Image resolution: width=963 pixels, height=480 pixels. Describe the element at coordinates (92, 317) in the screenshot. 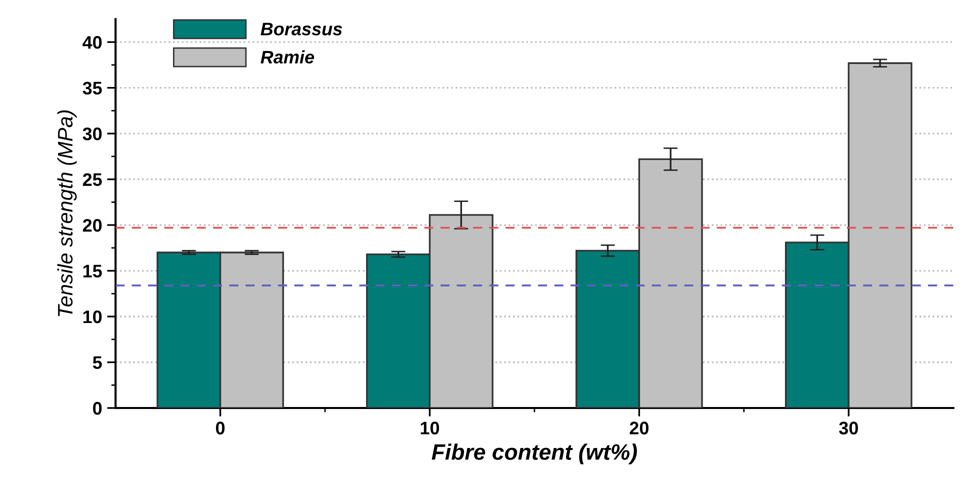

I see `y-tick-label: 10` at that location.